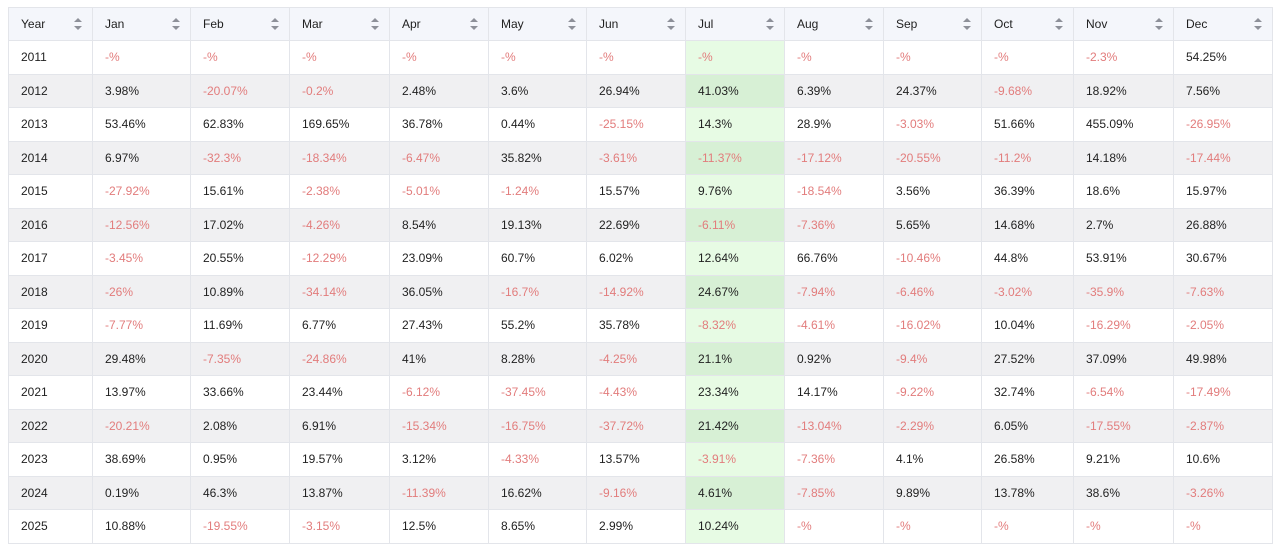 This screenshot has width=1280, height=550. What do you see at coordinates (439, 325) in the screenshot?
I see `return-cell: 27.43%` at bounding box center [439, 325].